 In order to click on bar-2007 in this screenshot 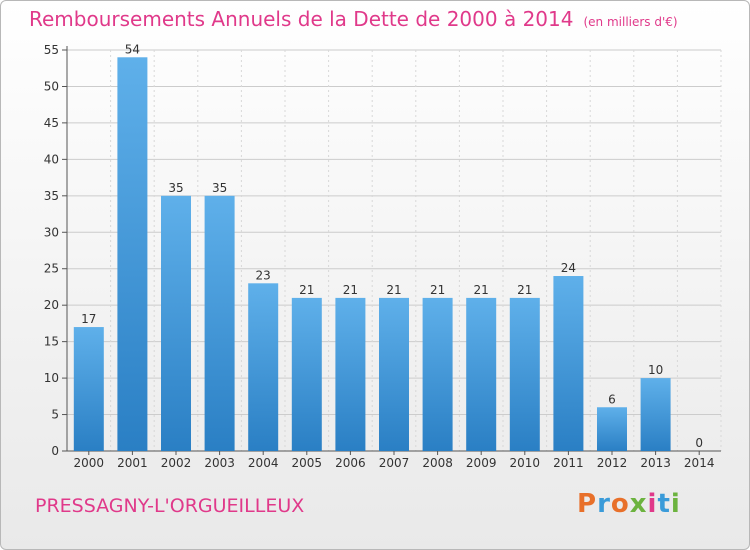, I will do `click(394, 374)`.